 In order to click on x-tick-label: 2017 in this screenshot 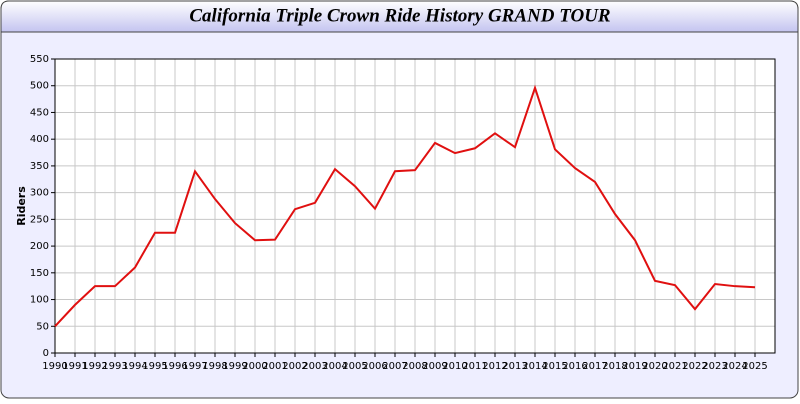, I will do `click(594, 366)`.